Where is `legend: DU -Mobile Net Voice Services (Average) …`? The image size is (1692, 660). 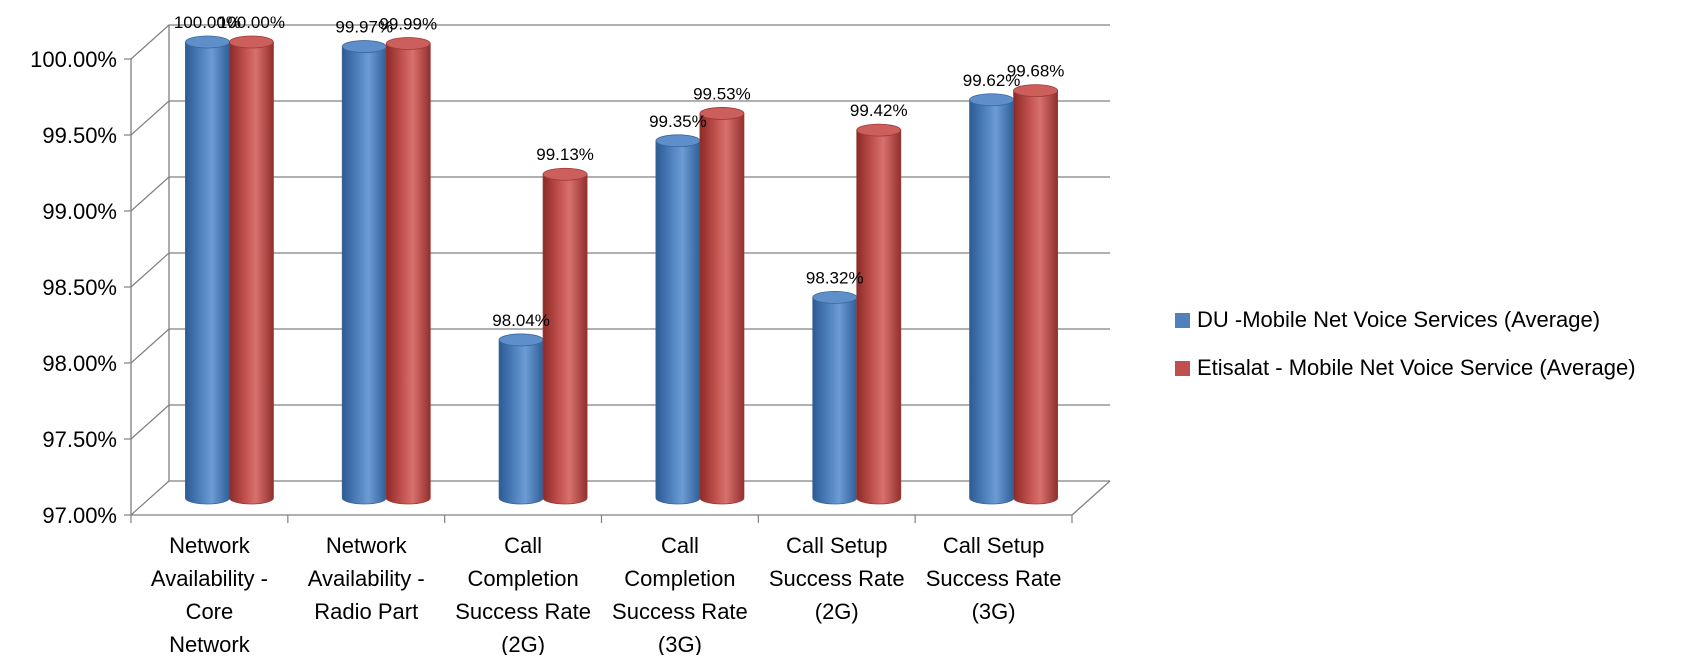 legend: DU -Mobile Net Voice Services (Average) … is located at coordinates (1405, 344).